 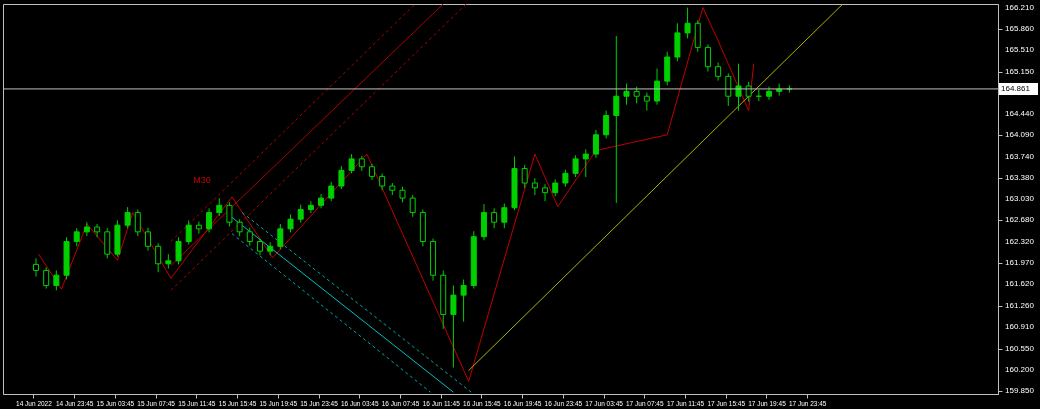 What do you see at coordinates (1020, 369) in the screenshot?
I see `y-tick-label: 160.200` at bounding box center [1020, 369].